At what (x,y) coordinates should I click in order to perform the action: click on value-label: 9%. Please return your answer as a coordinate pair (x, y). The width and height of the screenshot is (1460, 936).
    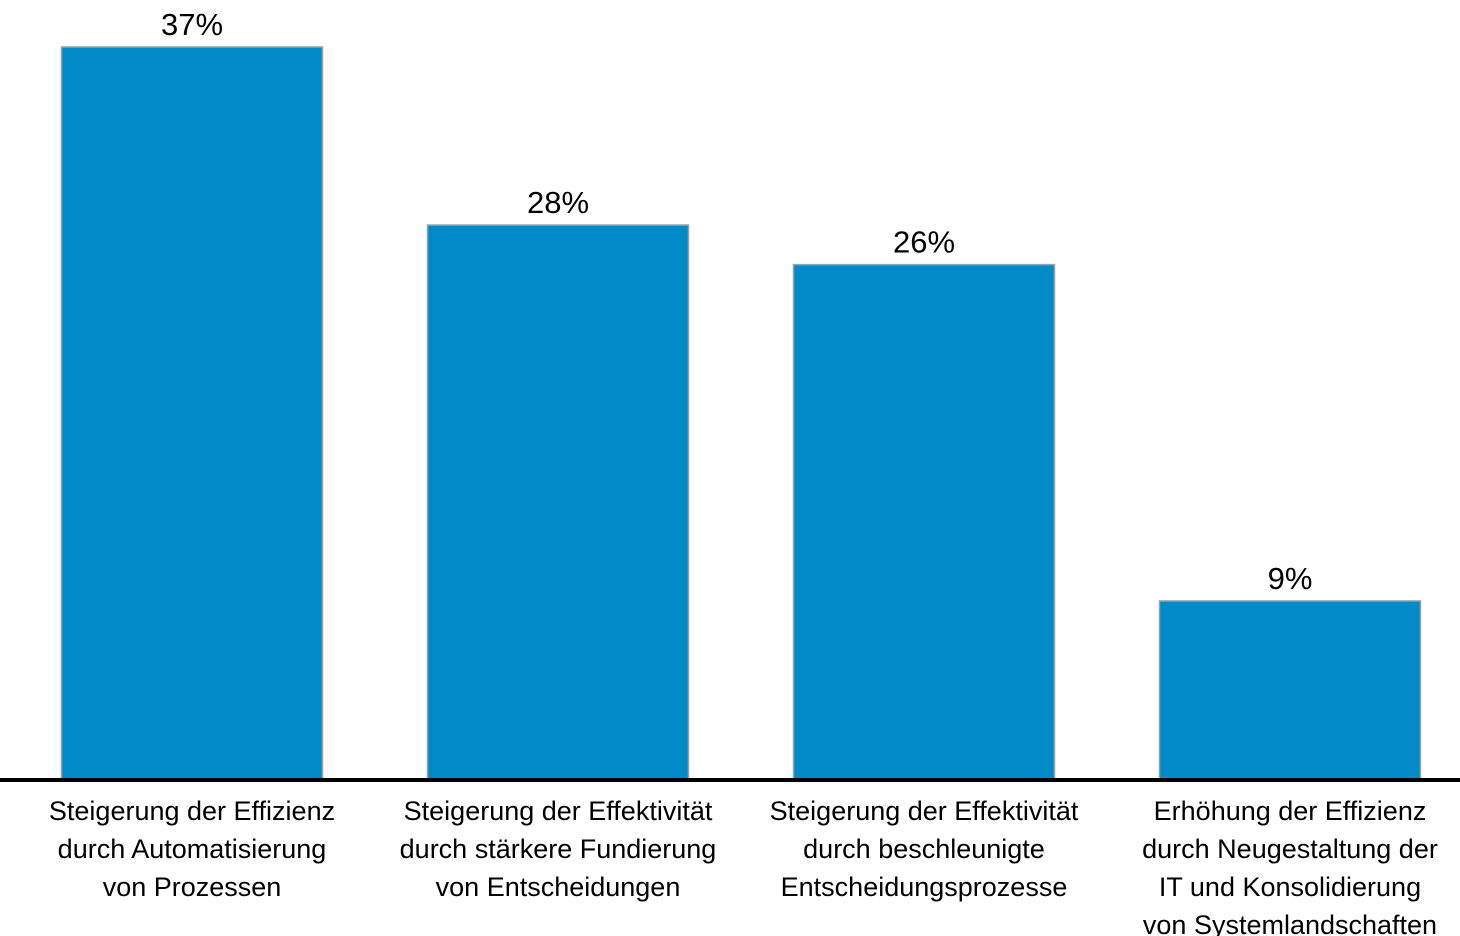
    Looking at the image, I should click on (1290, 578).